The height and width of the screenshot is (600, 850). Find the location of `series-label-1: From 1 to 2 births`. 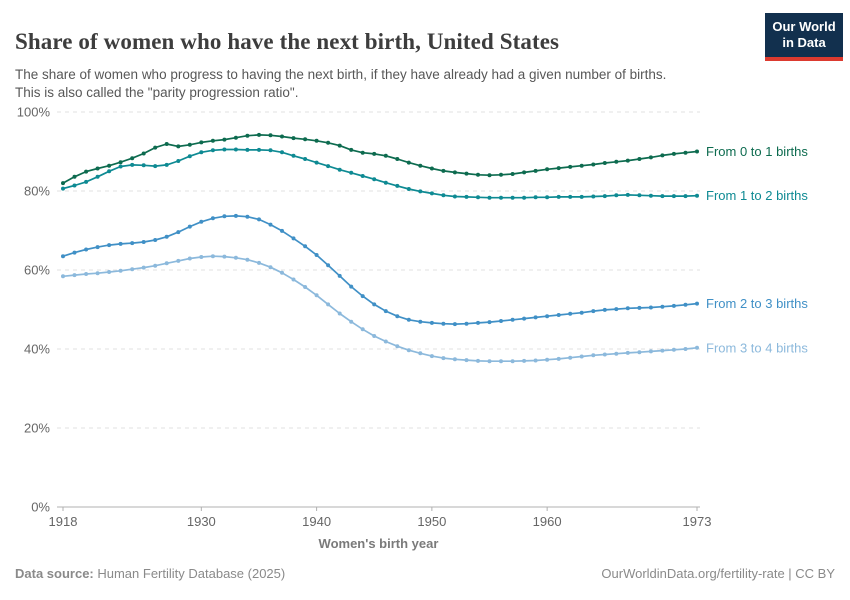

series-label-1: From 1 to 2 births is located at coordinates (757, 195).